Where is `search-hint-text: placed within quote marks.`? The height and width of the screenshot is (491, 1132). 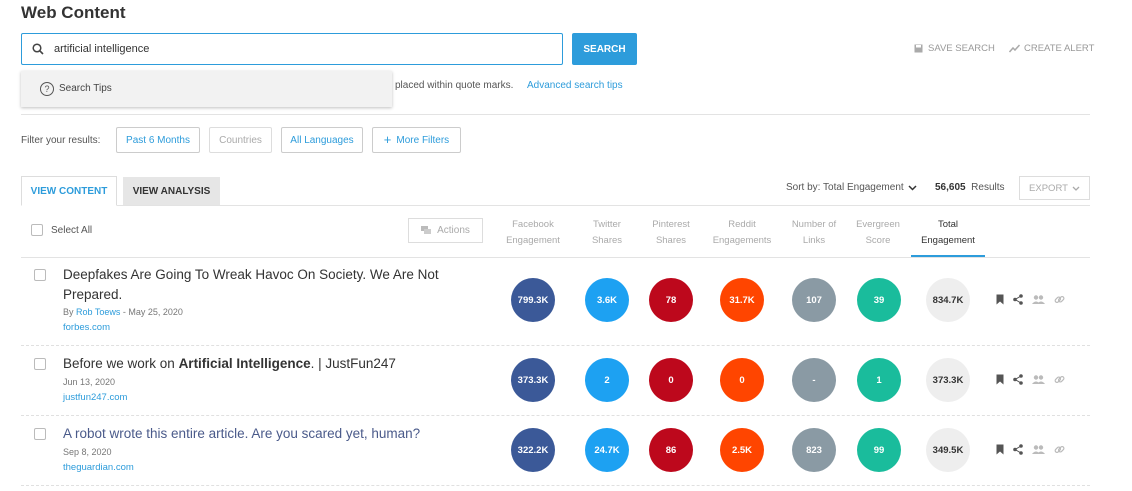 search-hint-text: placed within quote marks. is located at coordinates (454, 85).